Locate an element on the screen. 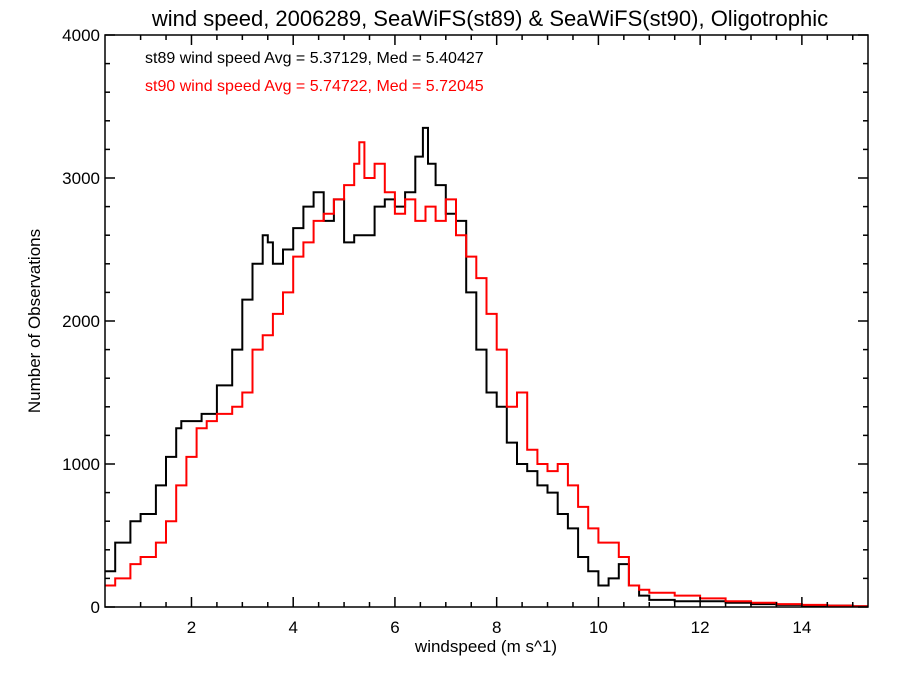 This screenshot has height=675, width=900. x-tick-label: 6 is located at coordinates (394, 627).